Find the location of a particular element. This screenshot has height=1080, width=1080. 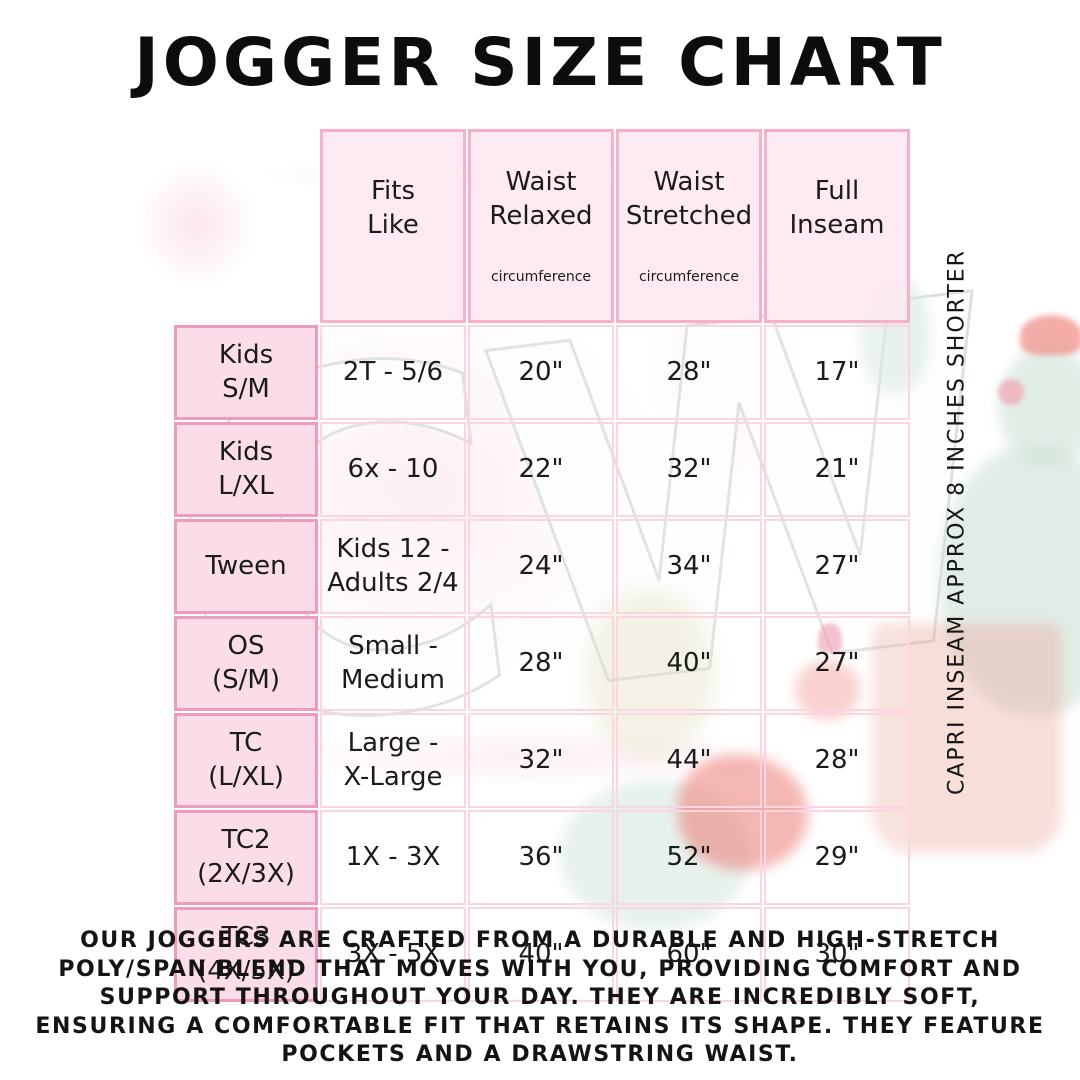

full-inseam-cell: 30" is located at coordinates (837, 955).